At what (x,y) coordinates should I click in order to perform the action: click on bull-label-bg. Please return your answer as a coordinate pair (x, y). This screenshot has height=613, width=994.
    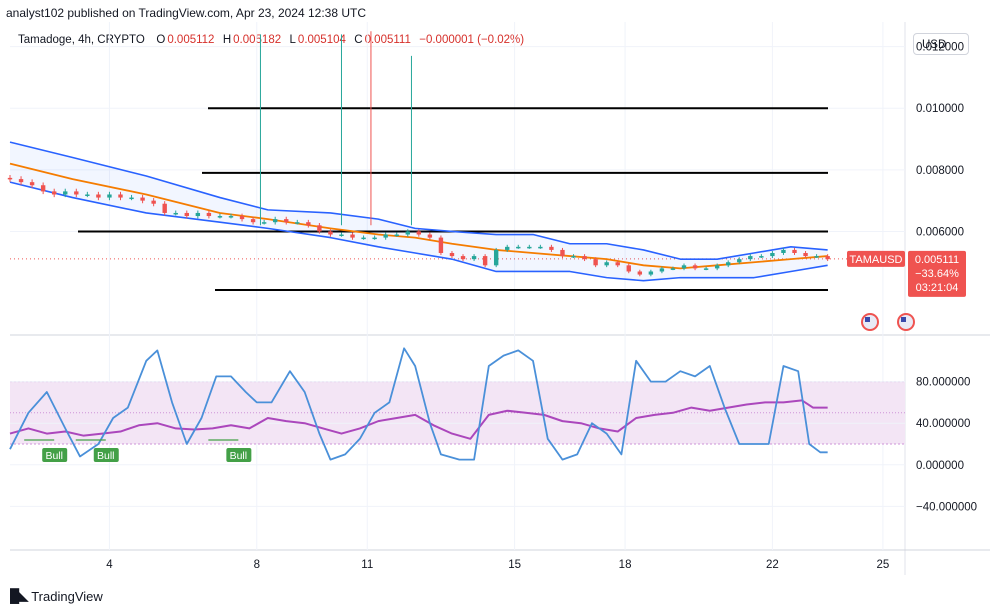
    Looking at the image, I should click on (55, 455).